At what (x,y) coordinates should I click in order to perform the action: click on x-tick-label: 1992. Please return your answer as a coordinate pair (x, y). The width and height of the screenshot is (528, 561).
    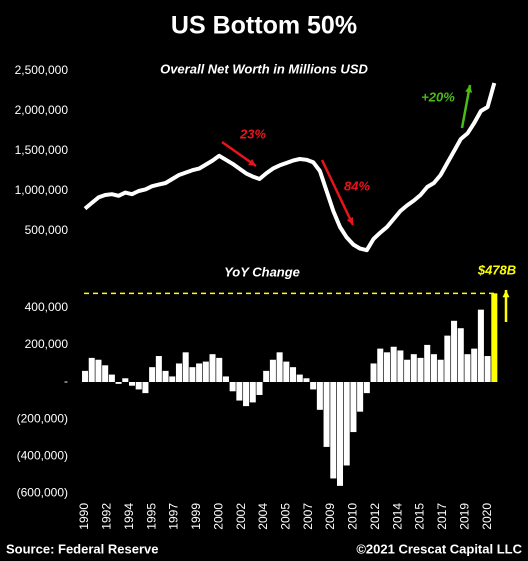
    Looking at the image, I should click on (107, 516).